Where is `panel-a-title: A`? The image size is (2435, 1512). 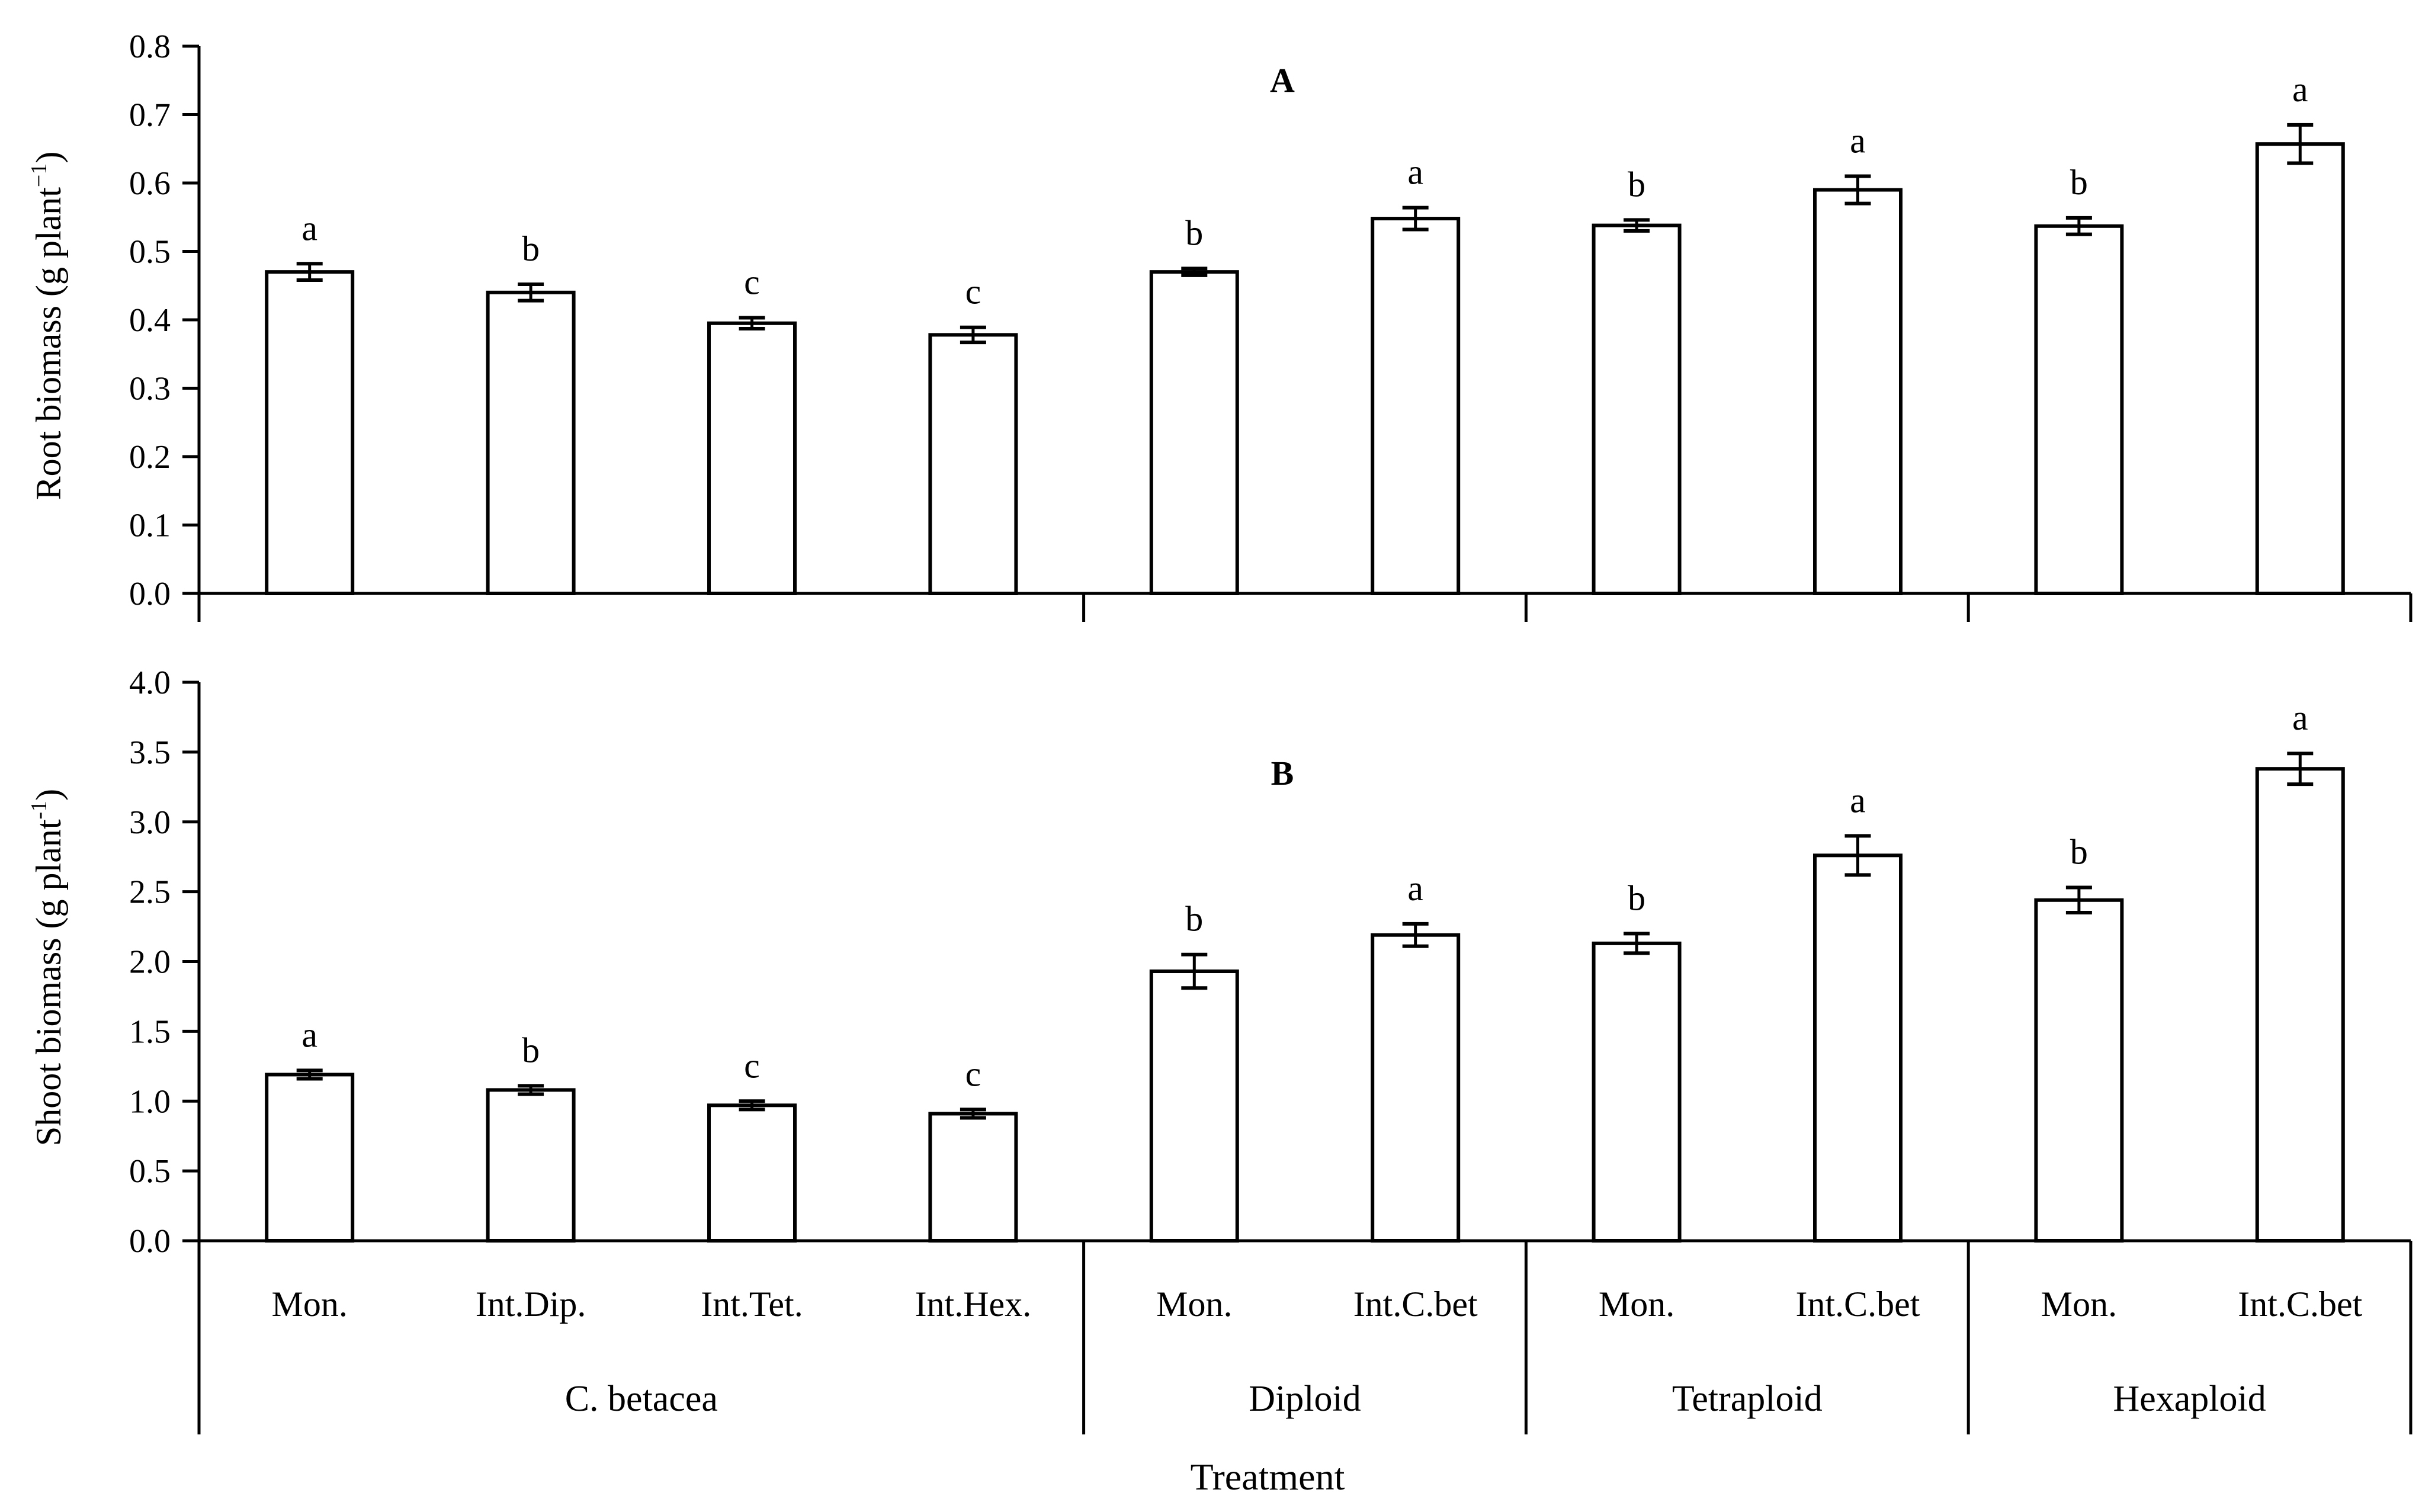 panel-a-title: A is located at coordinates (1282, 80).